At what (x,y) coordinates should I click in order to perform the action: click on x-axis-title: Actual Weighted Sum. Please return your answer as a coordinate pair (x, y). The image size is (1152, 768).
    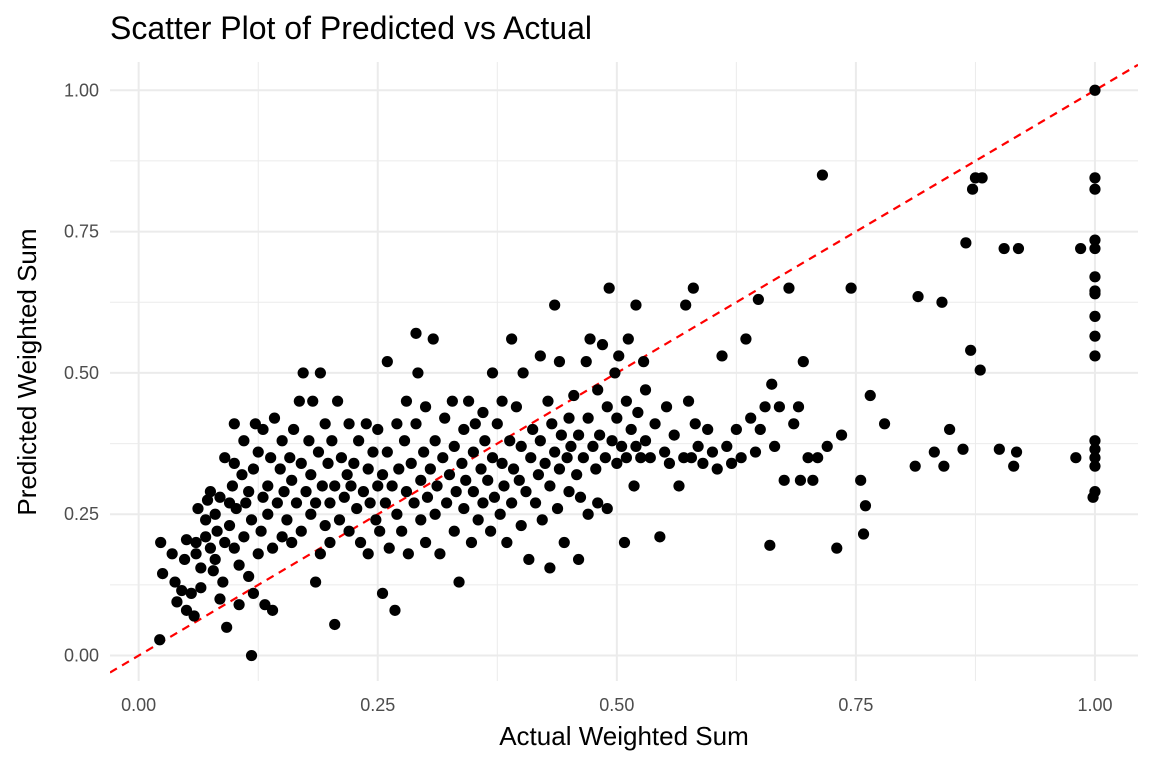
    Looking at the image, I should click on (624, 736).